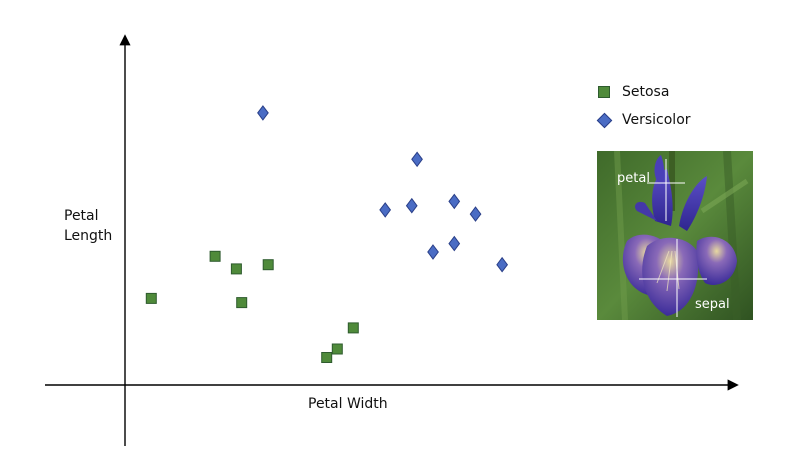 This screenshot has width=800, height=473. What do you see at coordinates (104, 226) in the screenshot?
I see `y-axis-label: Petal Length` at bounding box center [104, 226].